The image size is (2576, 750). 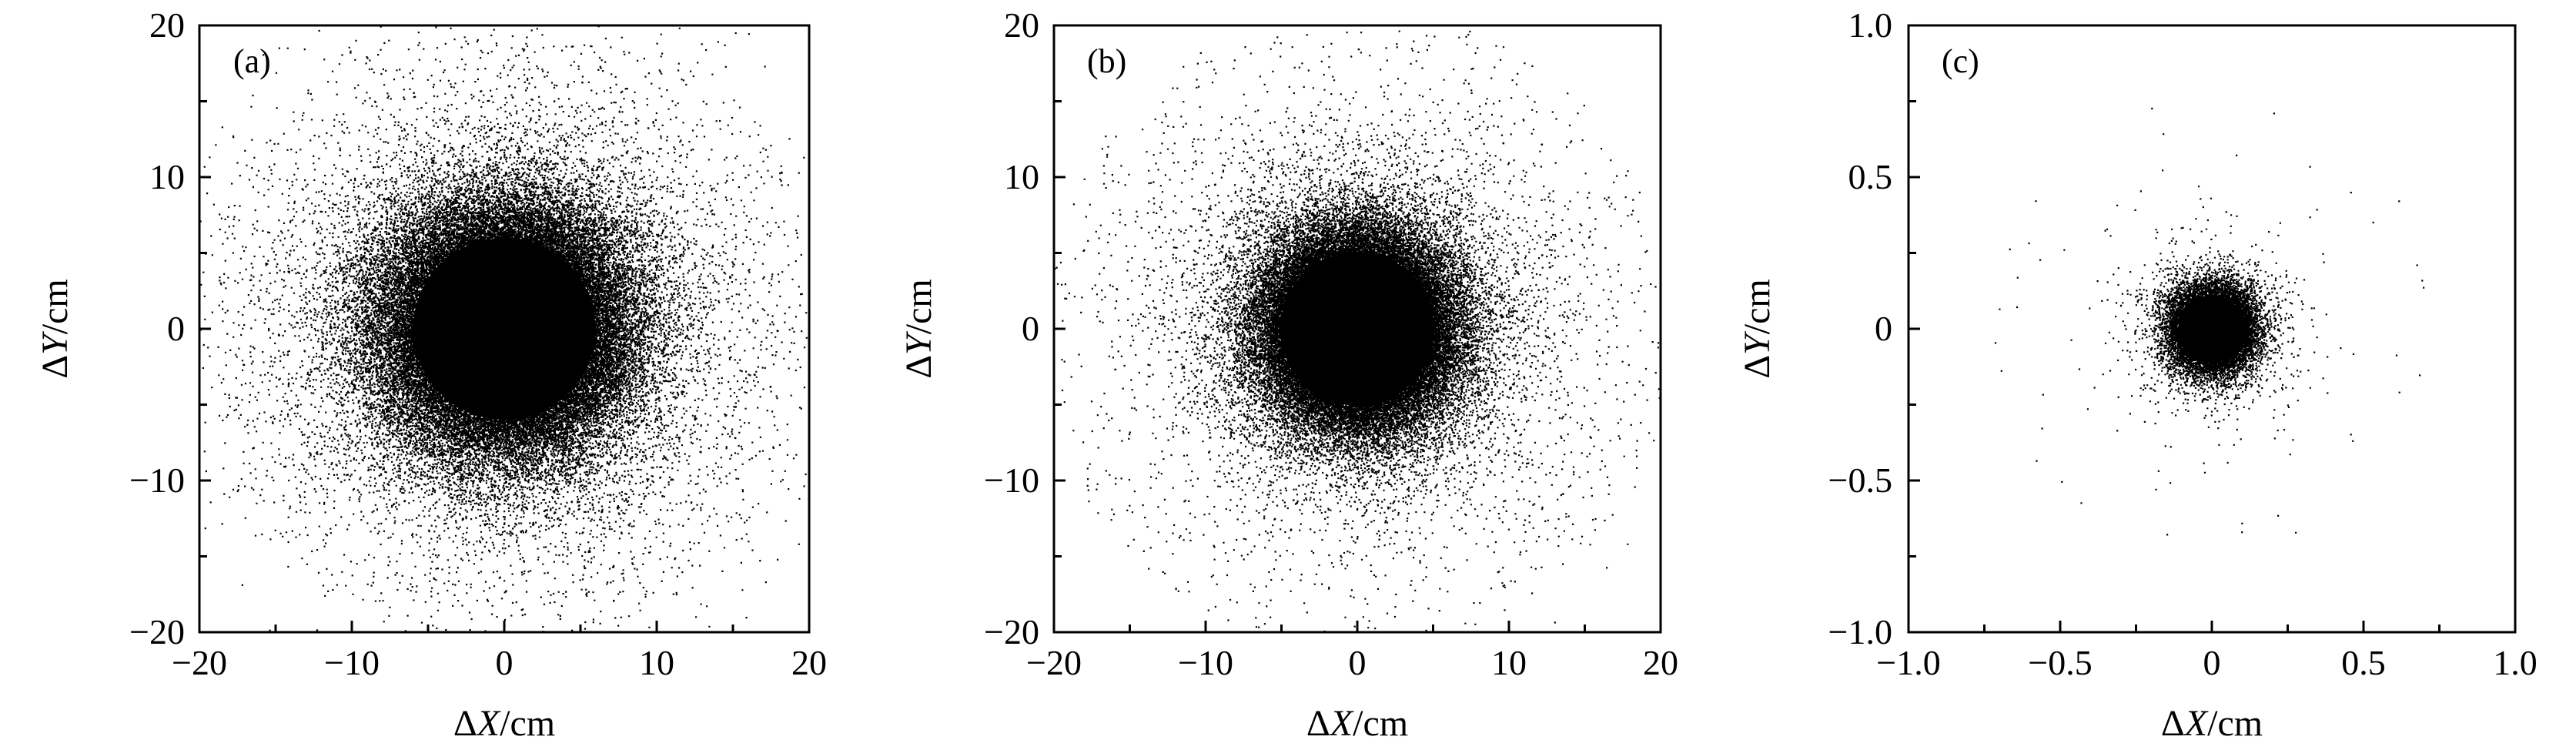 What do you see at coordinates (1870, 25) in the screenshot?
I see `y-tick-label: 1.0` at bounding box center [1870, 25].